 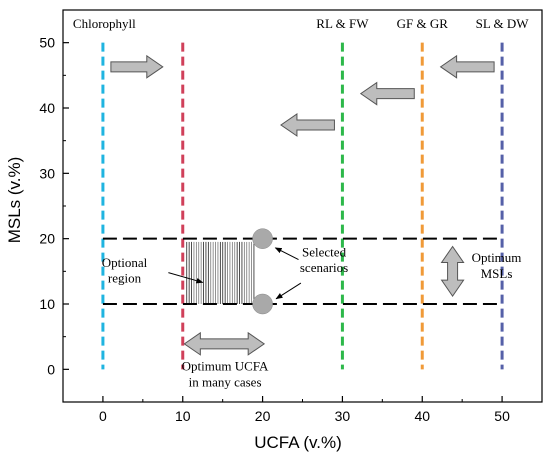 What do you see at coordinates (125, 262) in the screenshot?
I see `annotation-optional-line1: Optional` at bounding box center [125, 262].